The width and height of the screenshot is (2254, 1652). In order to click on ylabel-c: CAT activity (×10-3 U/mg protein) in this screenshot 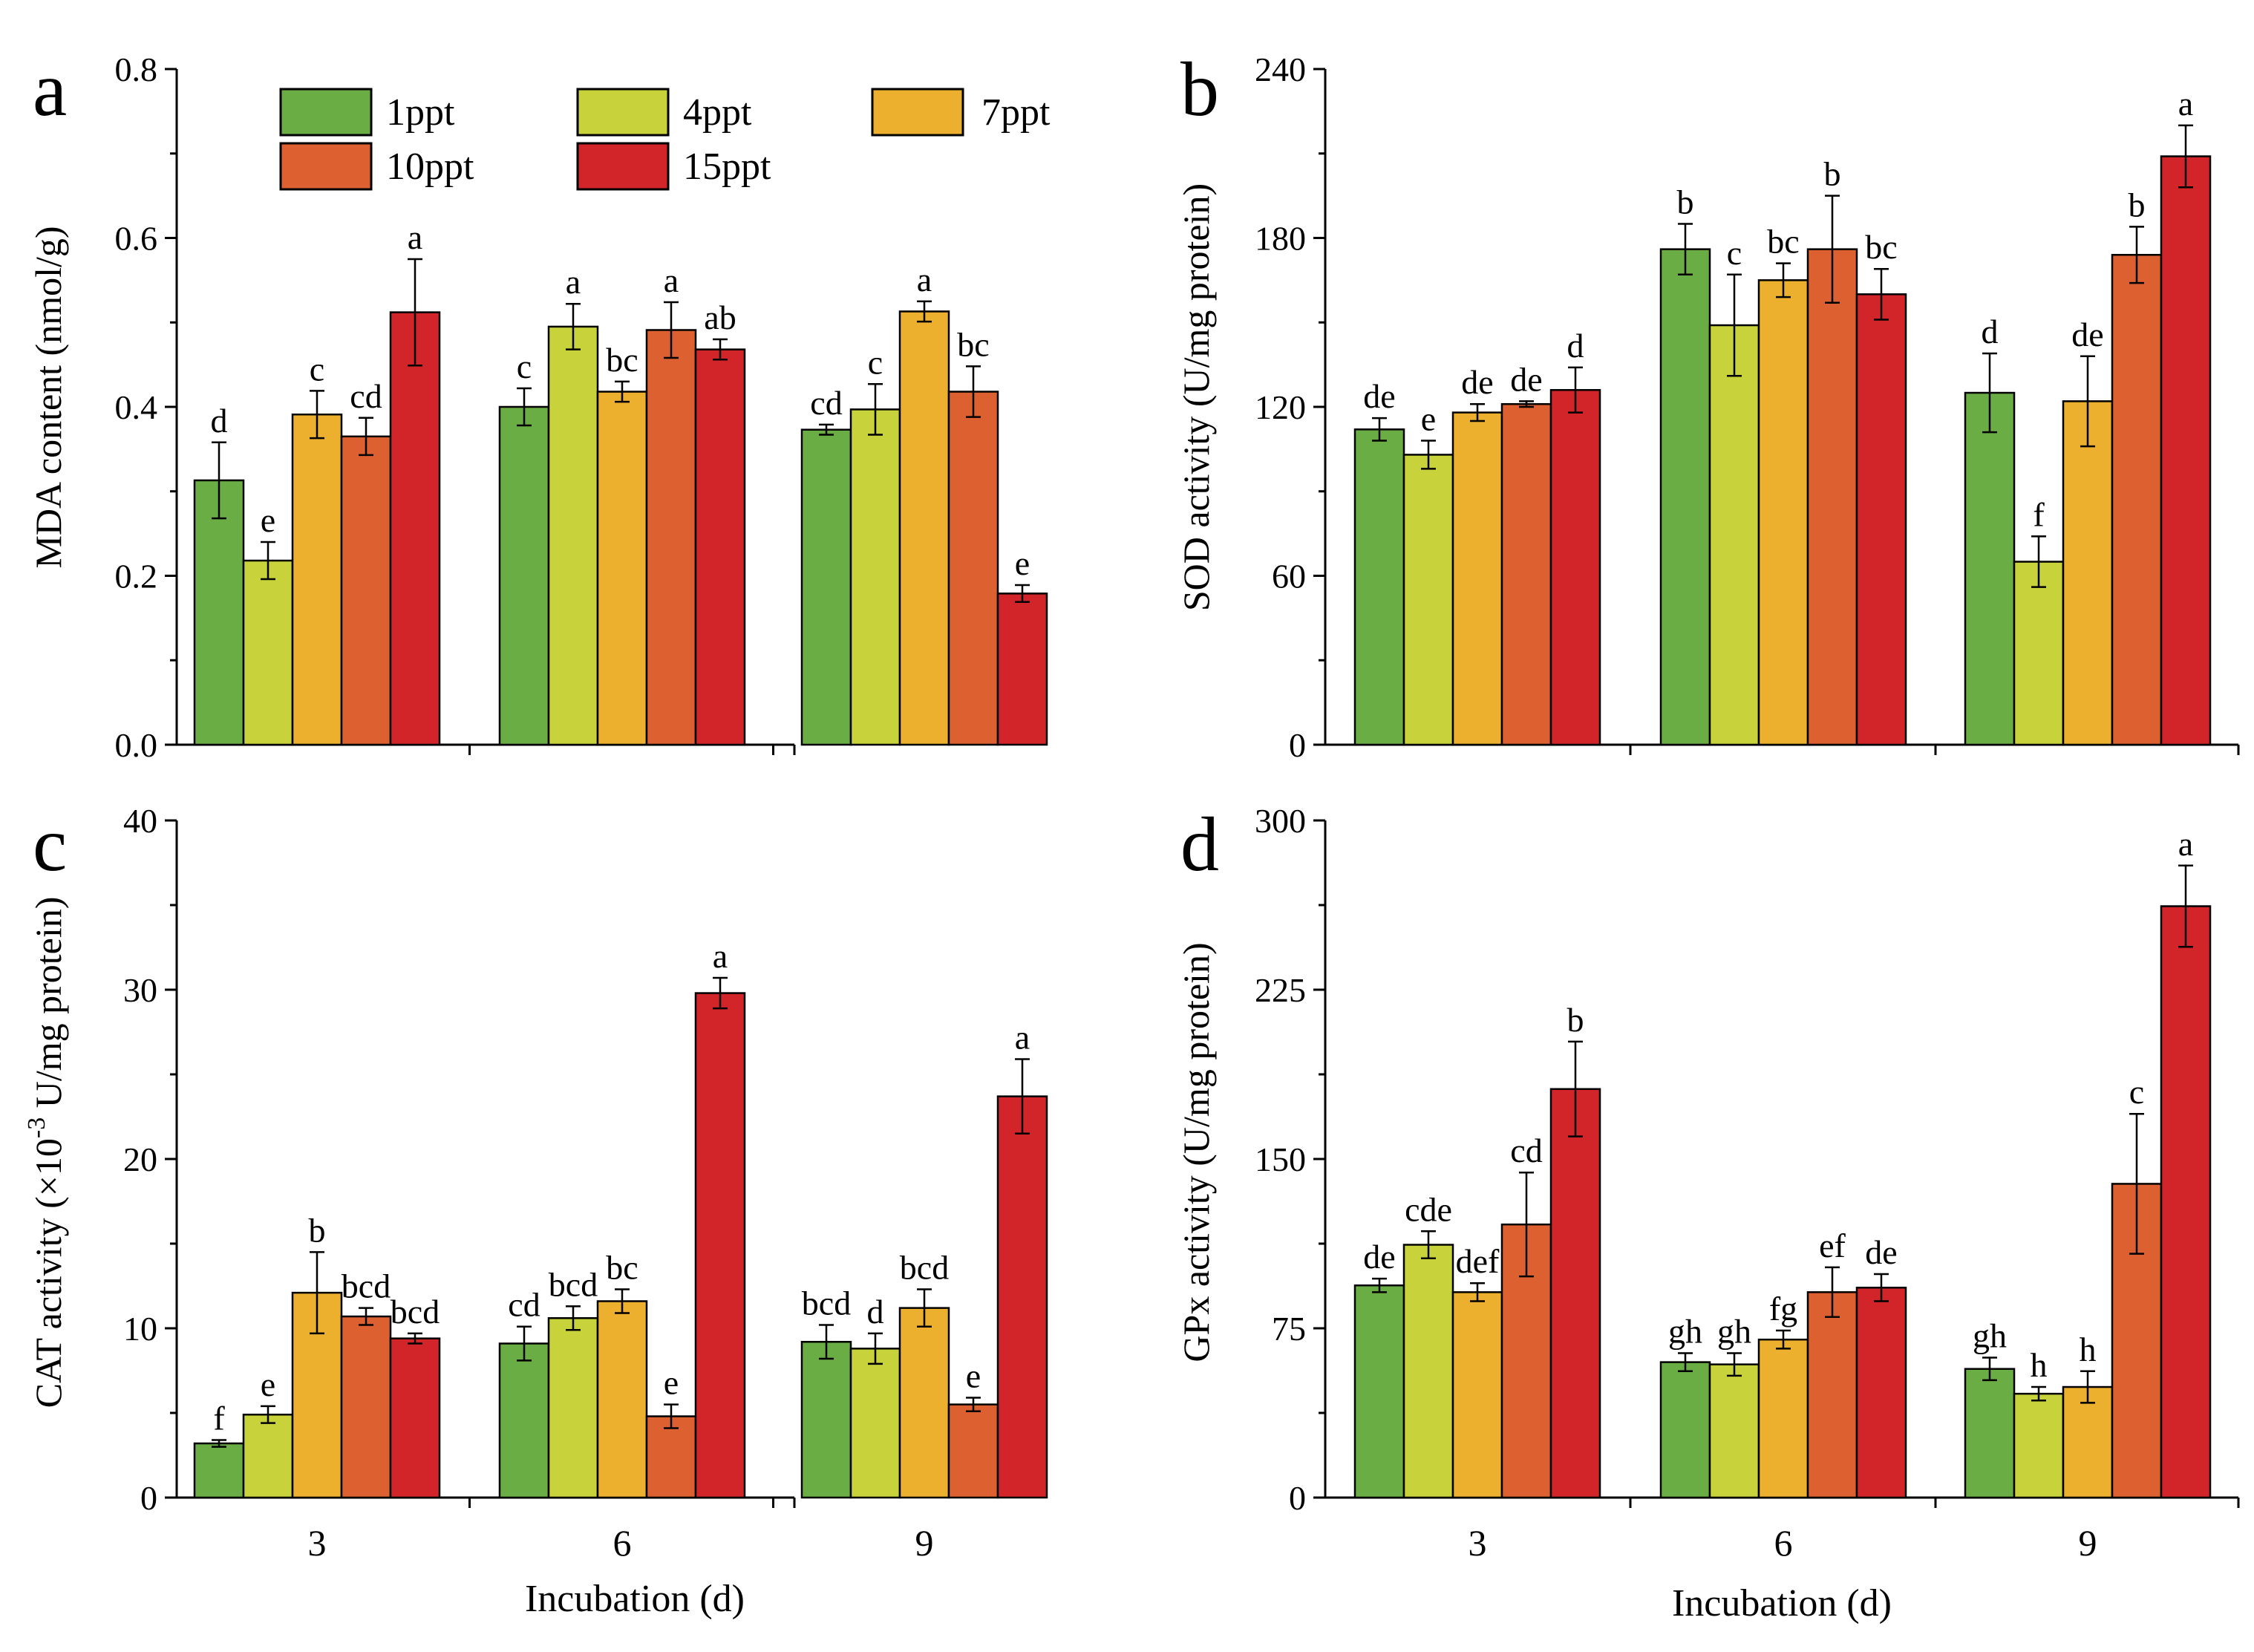, I will do `click(46, 1152)`.